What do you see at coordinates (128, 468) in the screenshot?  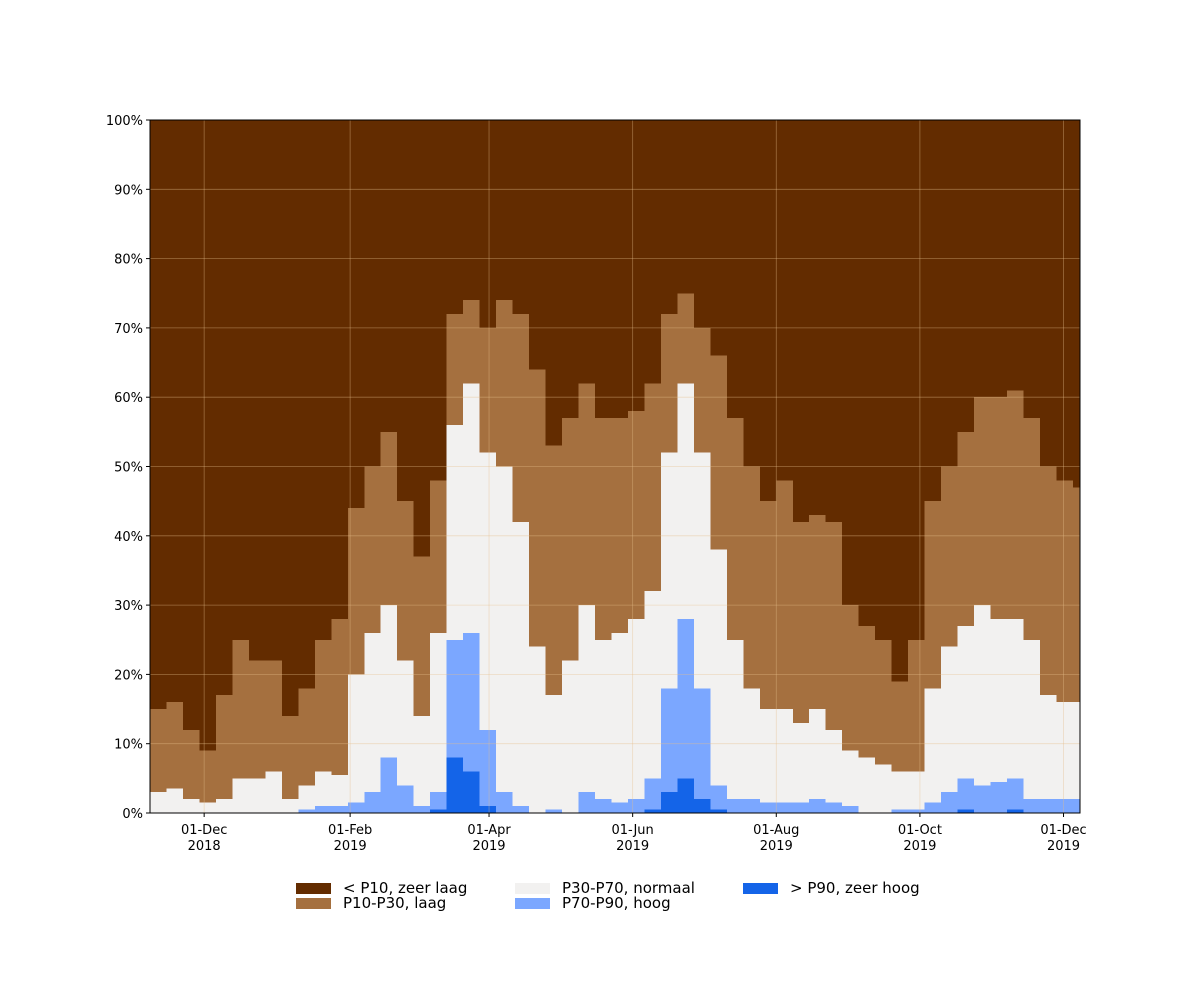 I see `y-tick-label: 50%` at bounding box center [128, 468].